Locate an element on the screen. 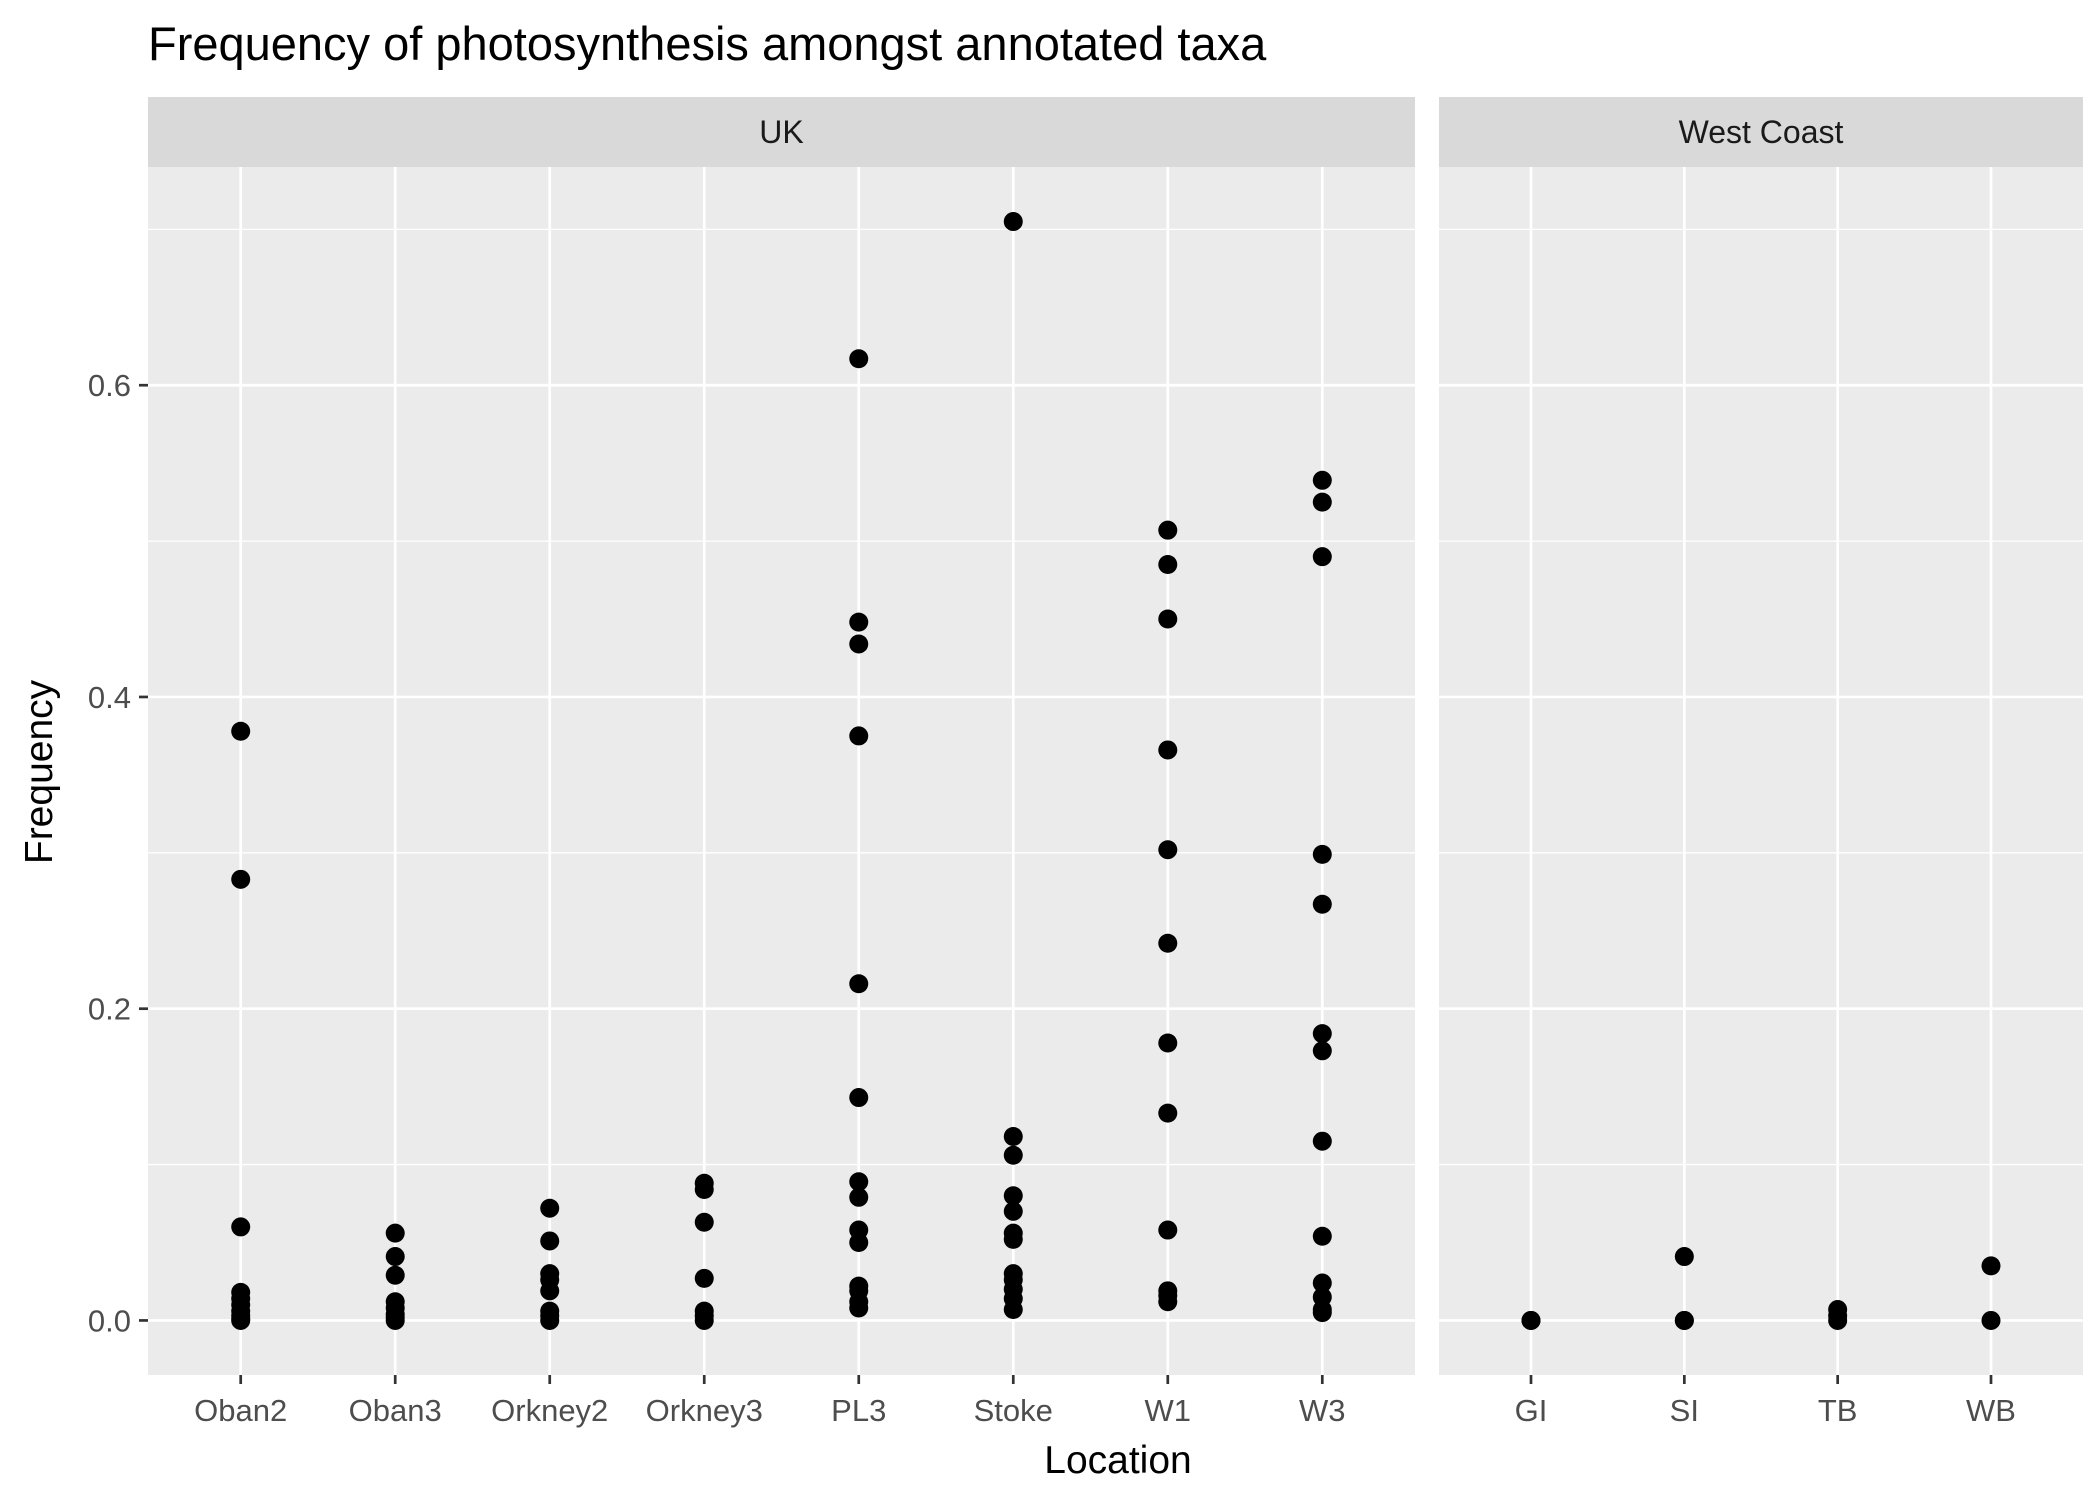 The image size is (2100, 1499). x-tick-label: WB is located at coordinates (1991, 1410).